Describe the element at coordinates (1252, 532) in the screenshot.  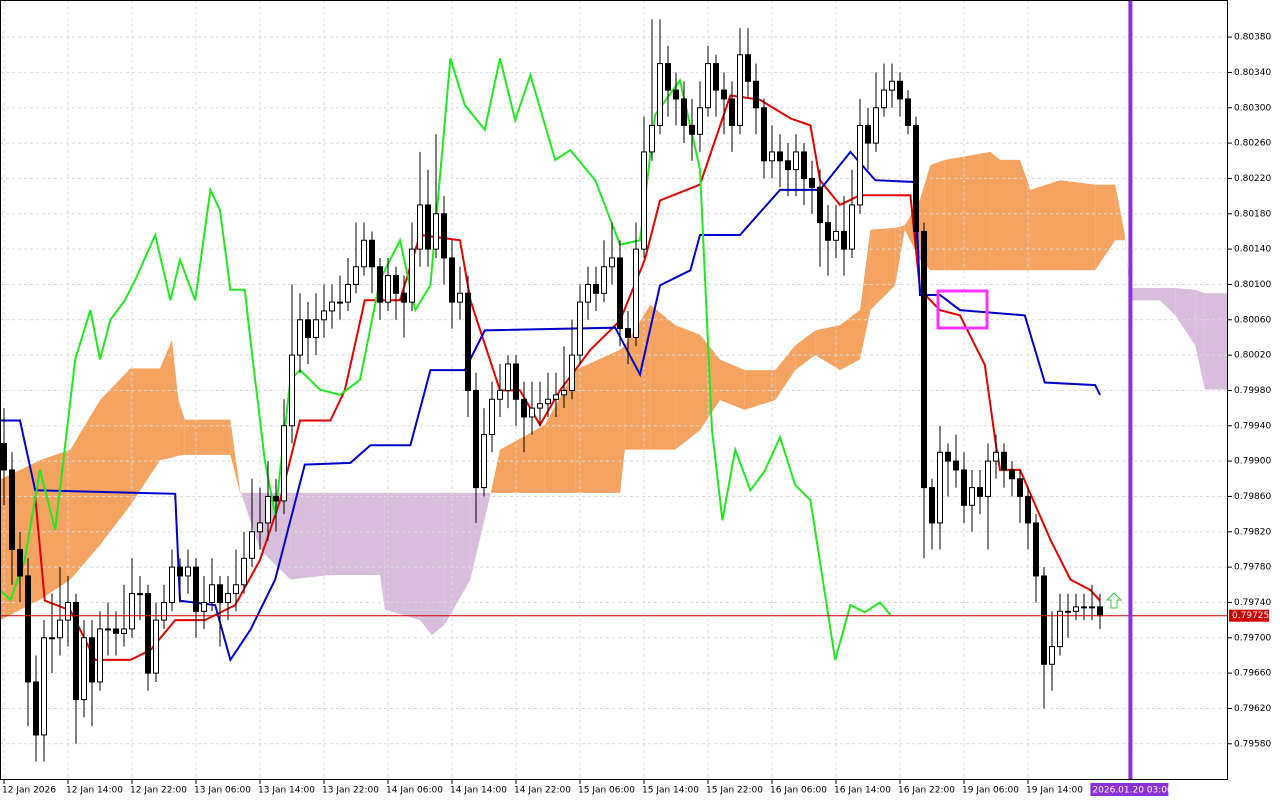
I see `y-tick-label: 0.79820` at that location.